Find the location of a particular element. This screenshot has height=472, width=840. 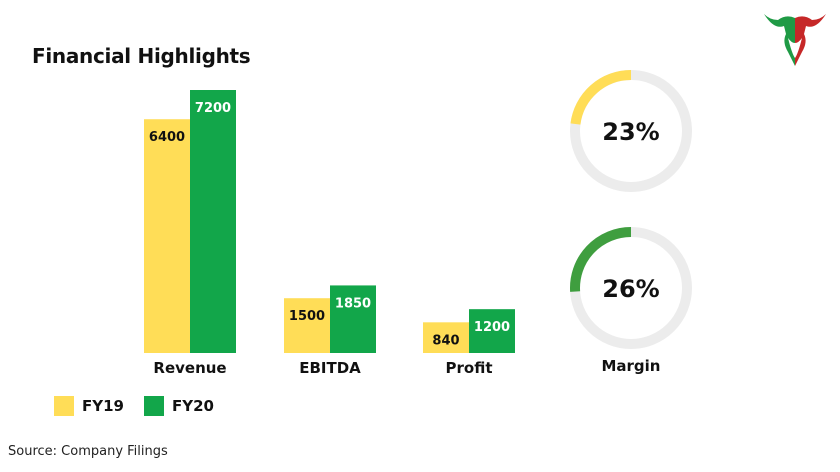

legend-swatch-fy19 is located at coordinates (64, 406).